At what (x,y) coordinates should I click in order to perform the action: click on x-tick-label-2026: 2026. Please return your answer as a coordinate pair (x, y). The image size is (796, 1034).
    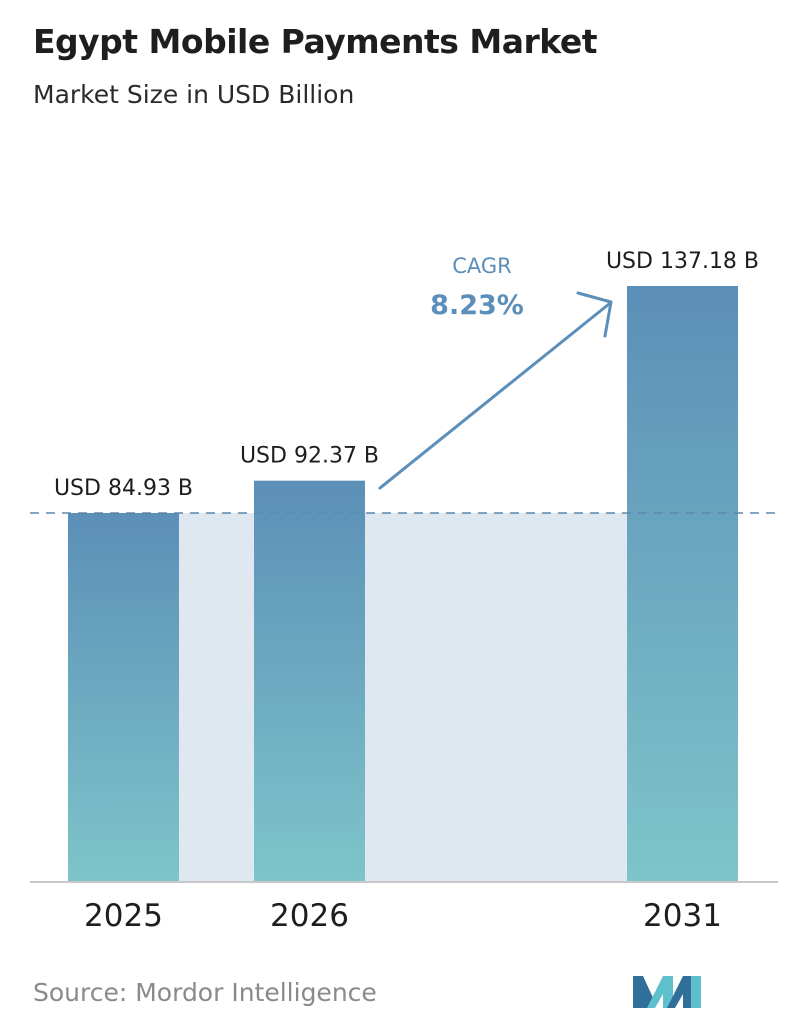
    Looking at the image, I should click on (309, 916).